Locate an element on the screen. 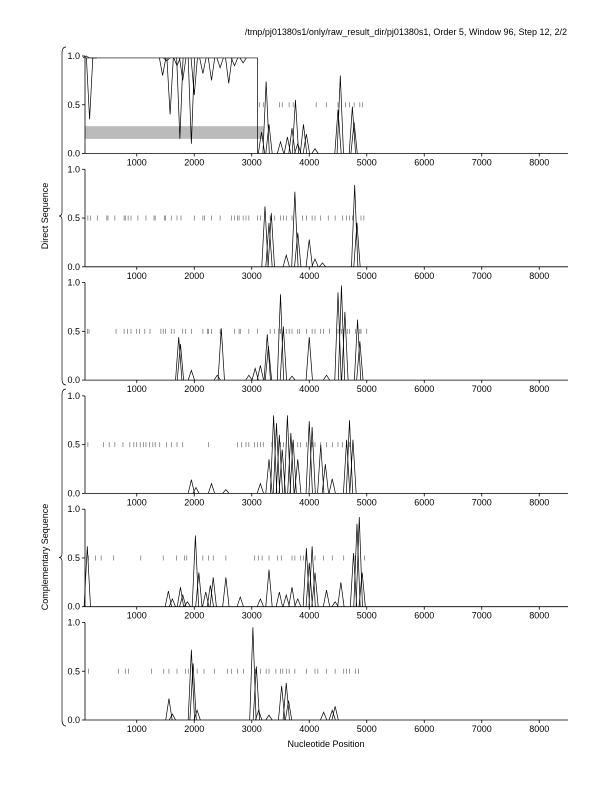 This screenshot has width=612, height=792. strand-bracket is located at coordinates (62, 216).